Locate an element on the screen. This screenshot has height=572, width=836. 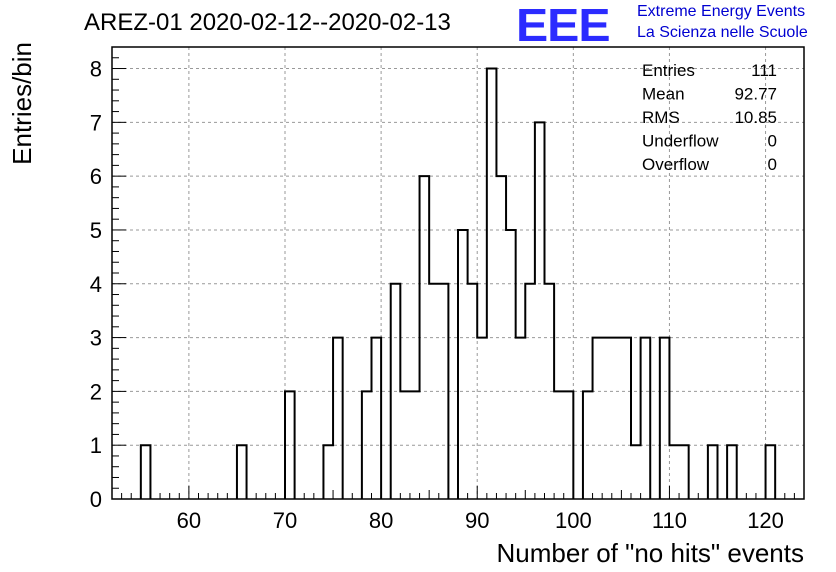
y-tick-label: 8 is located at coordinates (96, 69).